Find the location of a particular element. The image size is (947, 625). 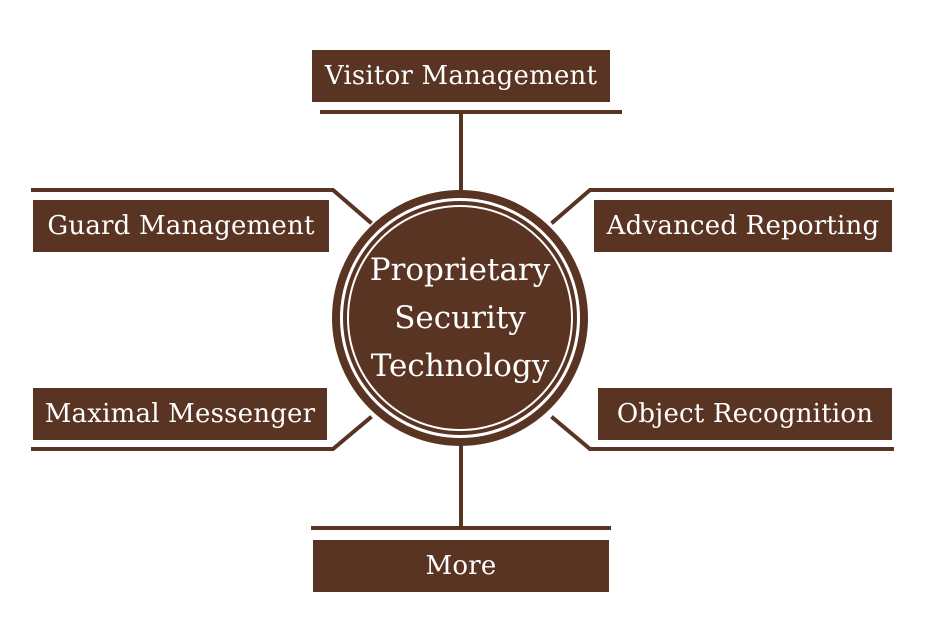

center-label-line-2: Security is located at coordinates (460, 318).